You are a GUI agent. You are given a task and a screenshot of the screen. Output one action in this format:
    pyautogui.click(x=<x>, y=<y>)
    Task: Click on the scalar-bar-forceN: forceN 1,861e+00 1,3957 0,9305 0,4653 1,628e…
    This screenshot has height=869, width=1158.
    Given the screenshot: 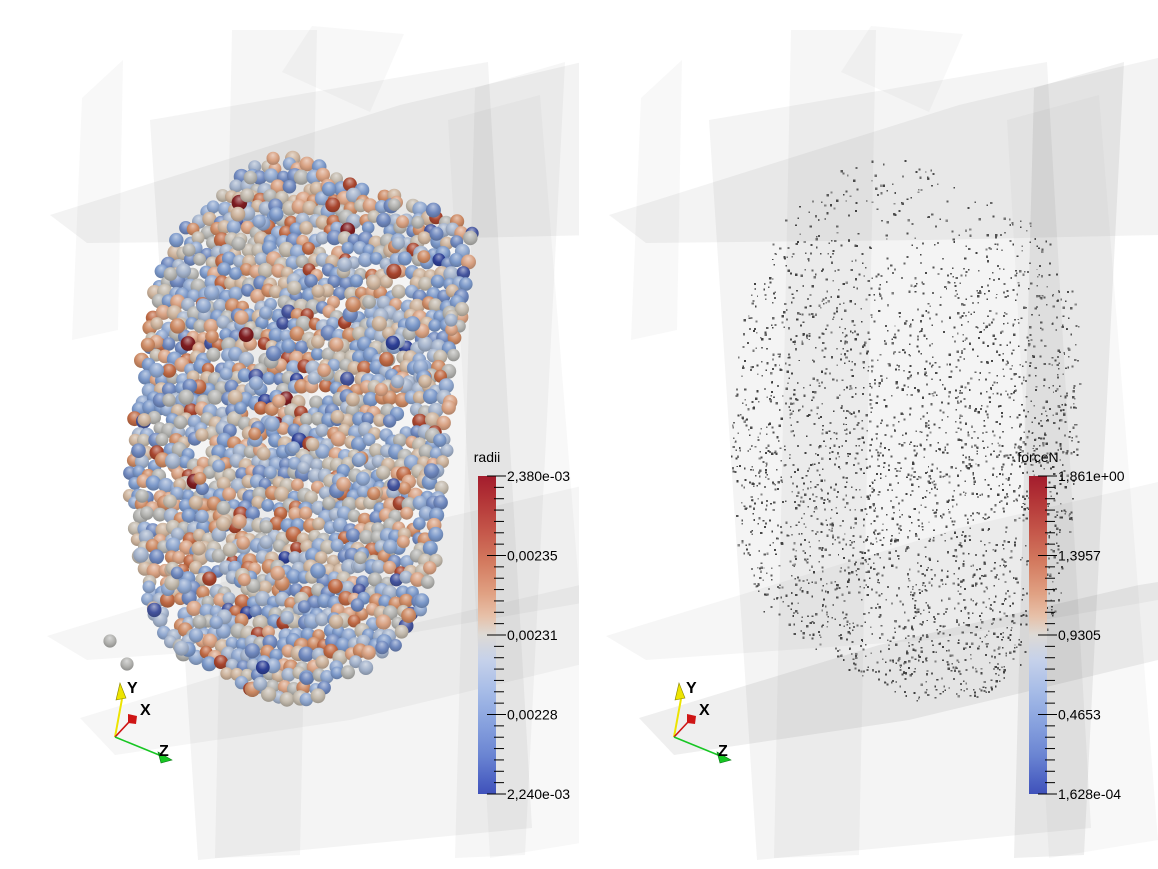 What is the action you would take?
    pyautogui.click(x=1070, y=625)
    